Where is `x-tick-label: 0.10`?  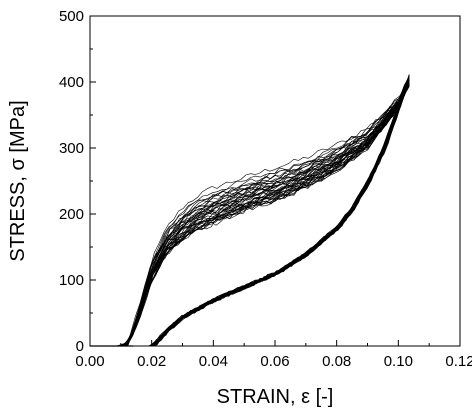 x-tick-label: 0.10 is located at coordinates (398, 361).